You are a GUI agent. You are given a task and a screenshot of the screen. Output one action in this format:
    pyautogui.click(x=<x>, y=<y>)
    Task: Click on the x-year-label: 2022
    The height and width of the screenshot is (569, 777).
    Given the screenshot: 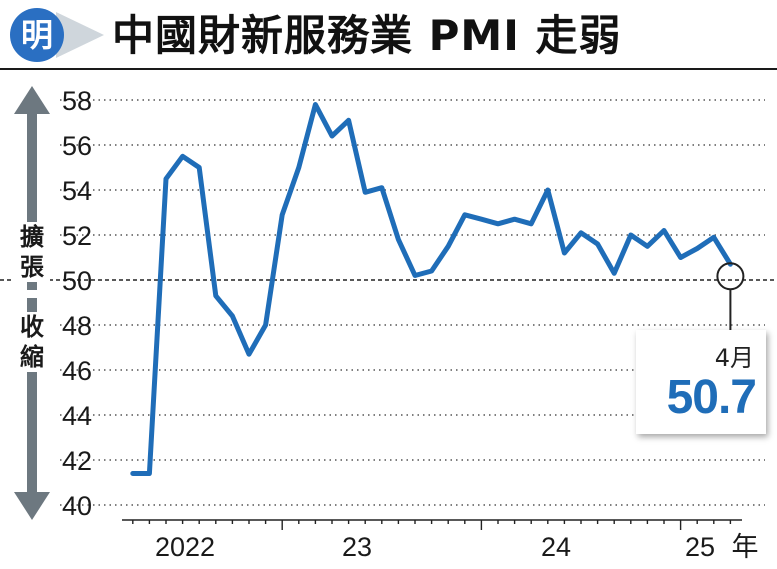 What is the action you would take?
    pyautogui.click(x=185, y=547)
    